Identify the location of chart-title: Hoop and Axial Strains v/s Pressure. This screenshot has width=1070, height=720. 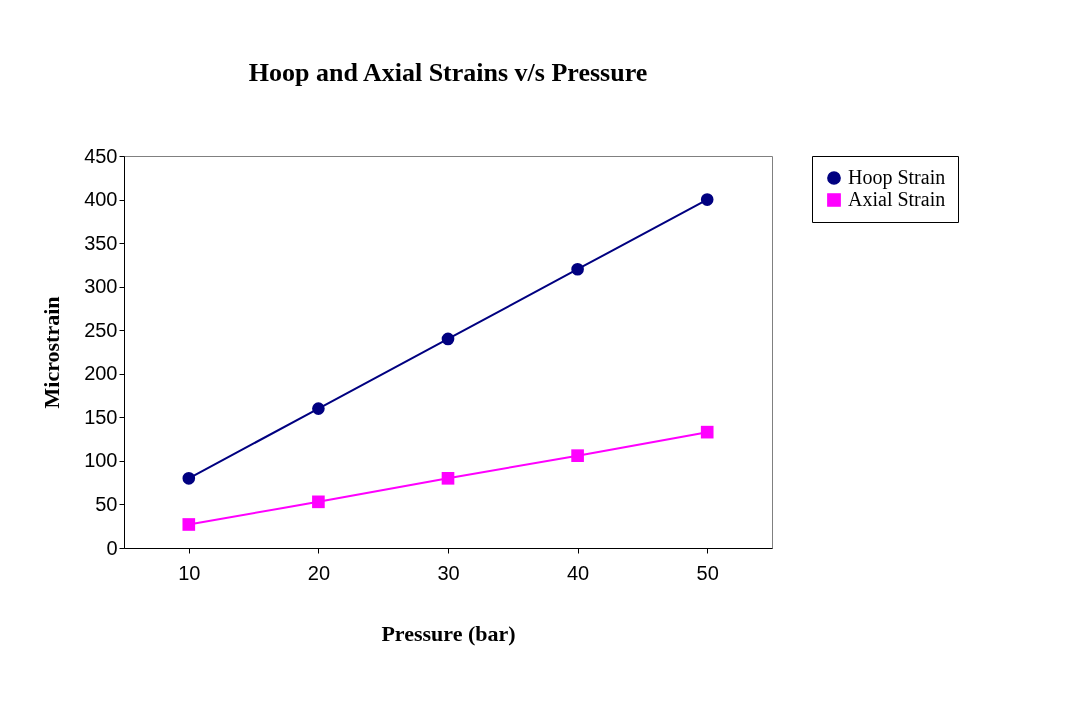
(448, 72).